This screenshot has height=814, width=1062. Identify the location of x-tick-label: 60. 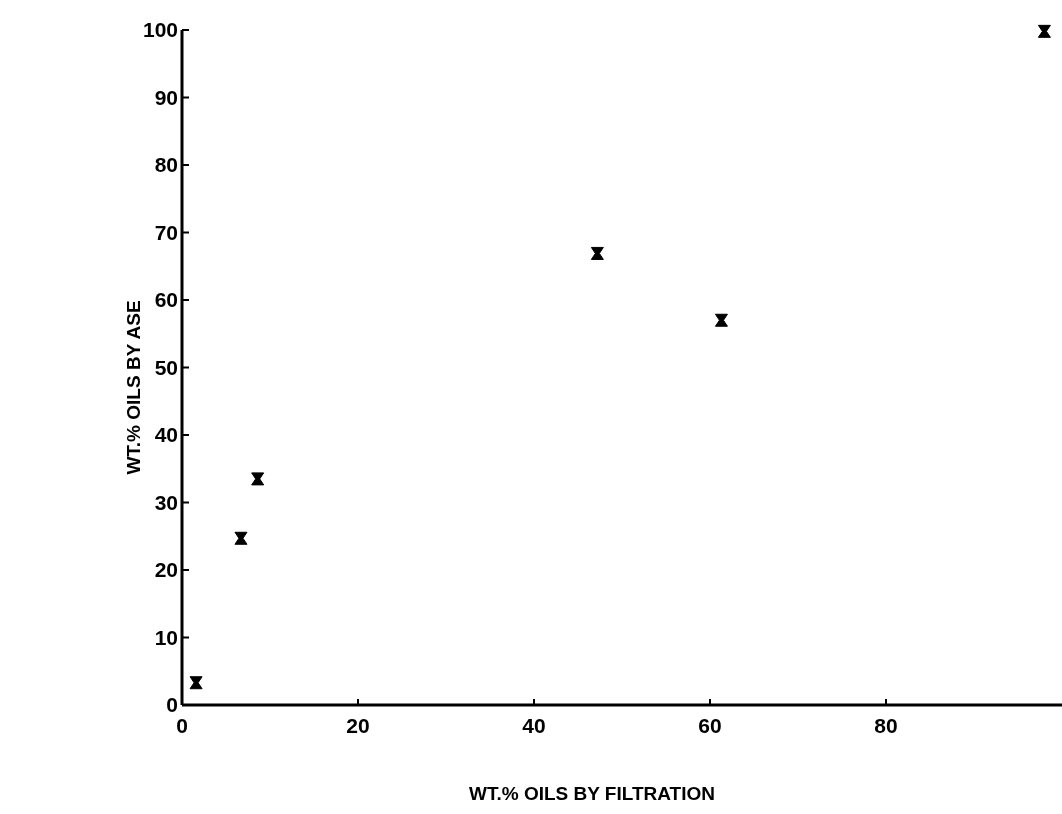
(710, 725).